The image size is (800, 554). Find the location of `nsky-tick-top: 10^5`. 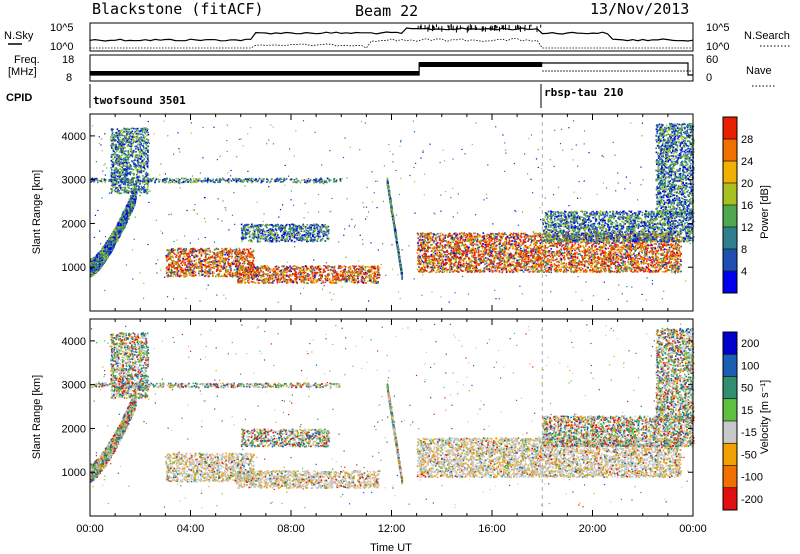

nsky-tick-top: 10^5 is located at coordinates (62, 28).